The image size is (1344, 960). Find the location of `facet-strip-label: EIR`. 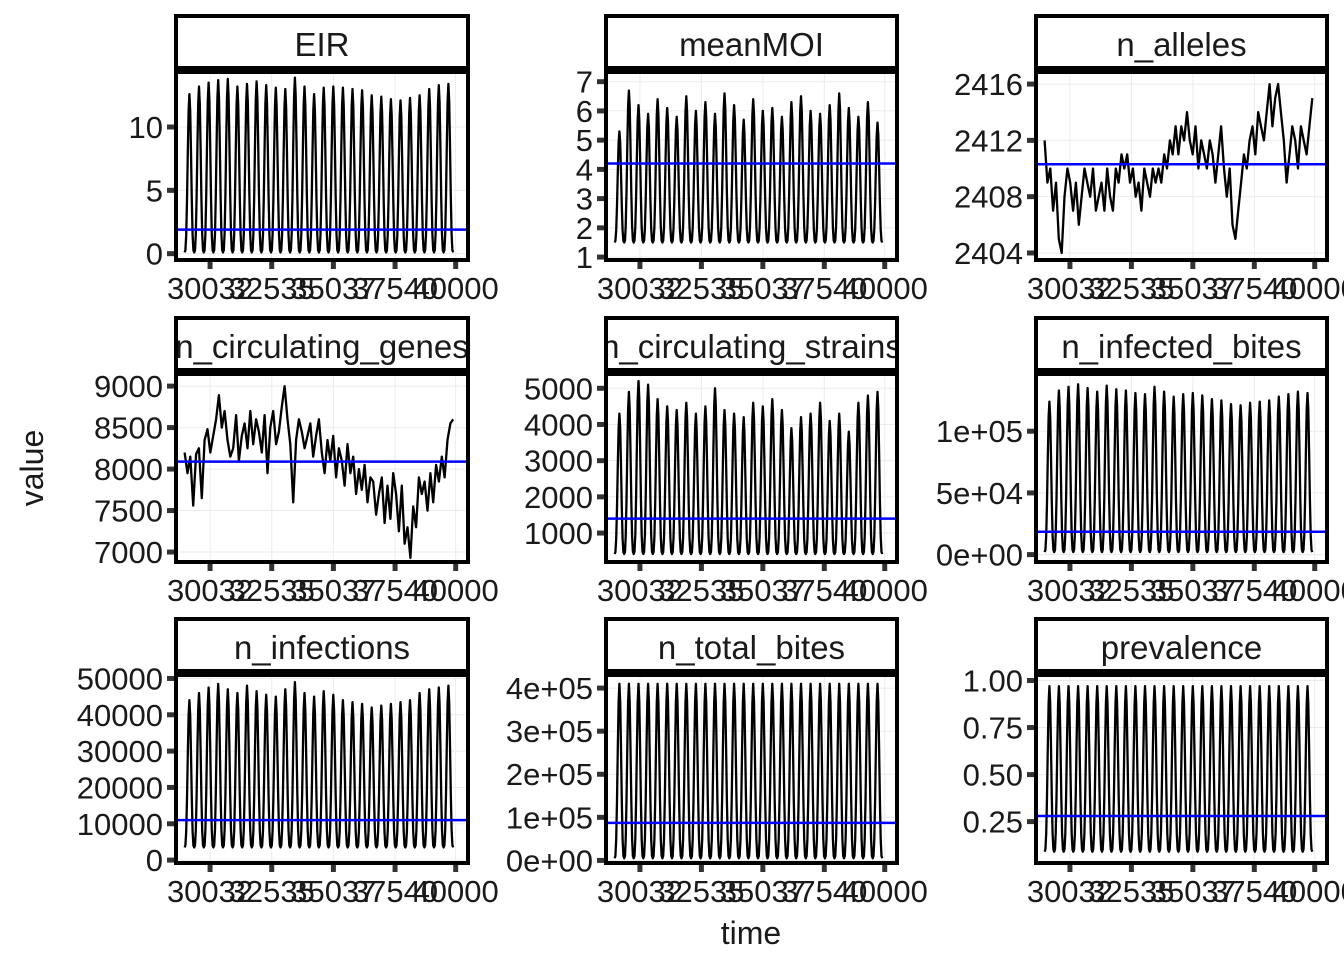

facet-strip-label: EIR is located at coordinates (321, 44).